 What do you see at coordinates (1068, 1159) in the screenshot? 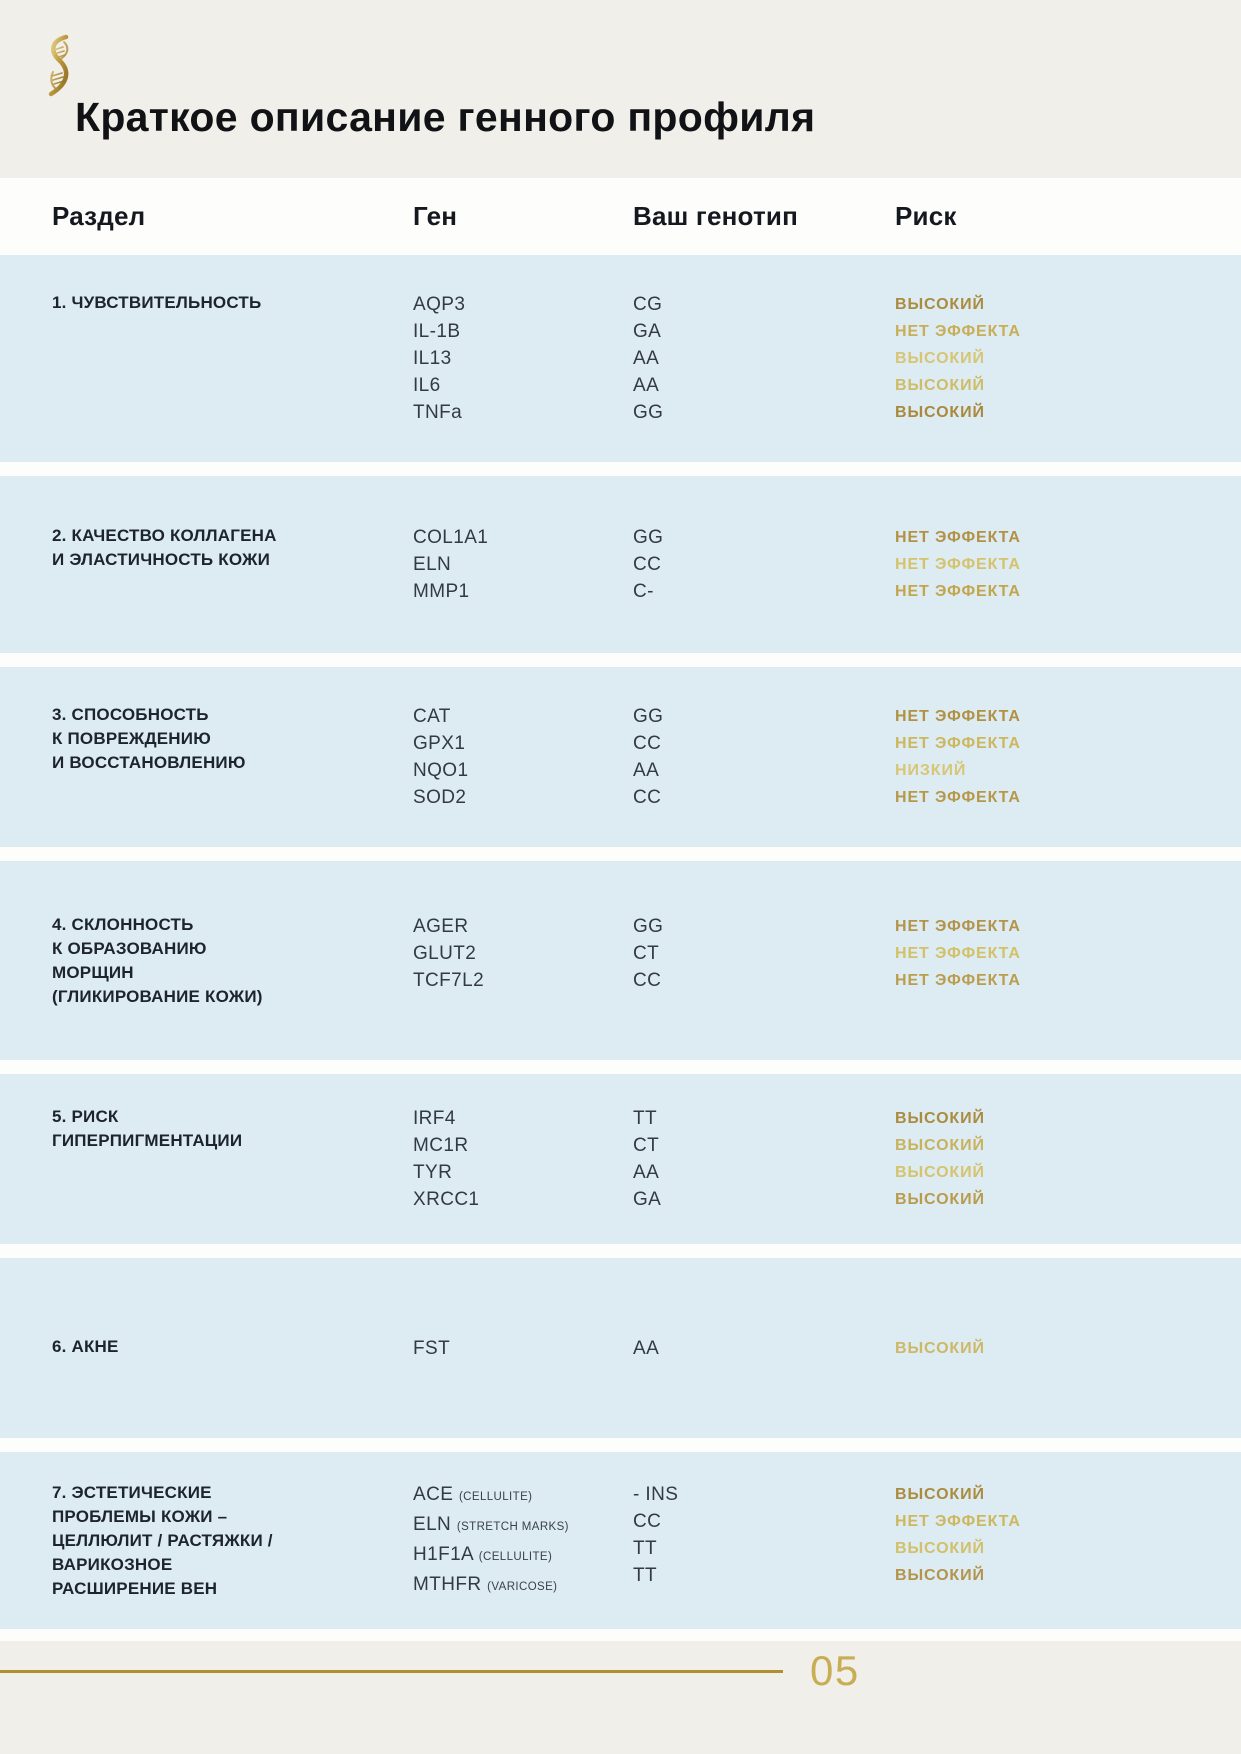
I see `risk-list: ВЫСОКИЙ ВЫСОКИЙ ВЫСОКИЙ ВЫСОКИЙ` at bounding box center [1068, 1159].